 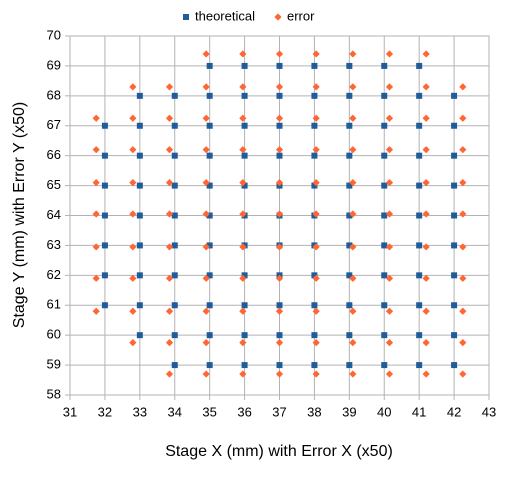 I want to click on y-tick-label: 64, so click(x=54, y=214).